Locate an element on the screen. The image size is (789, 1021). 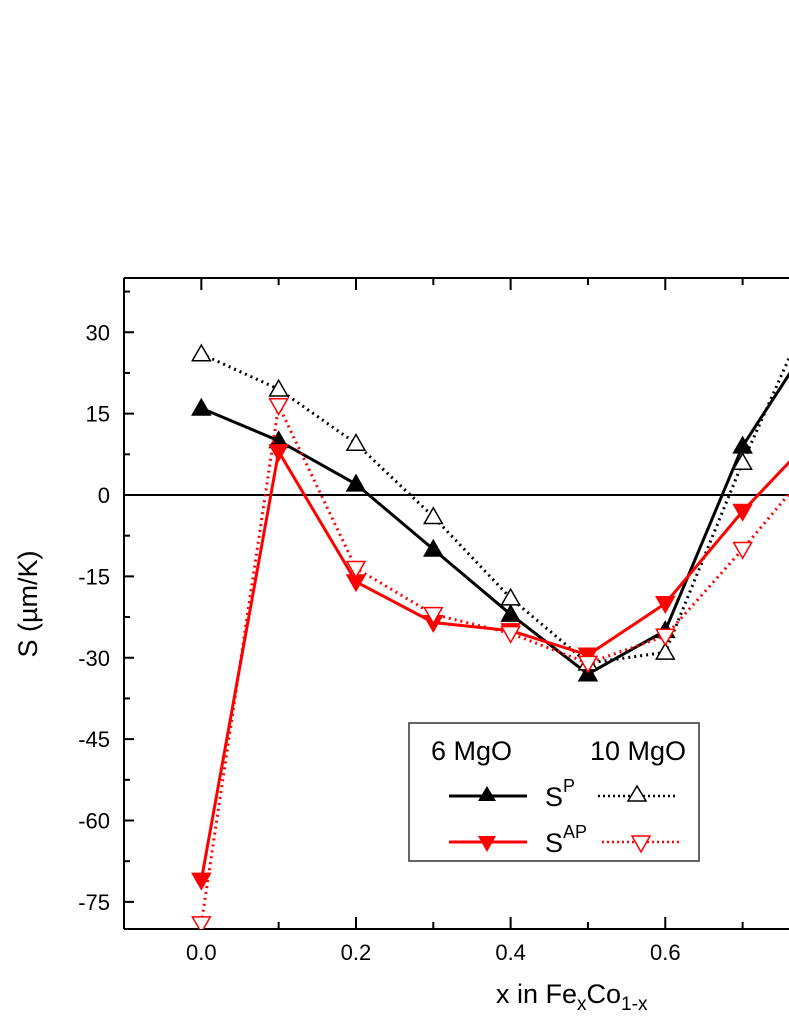
y-tick-label: -30 is located at coordinates (94, 658).